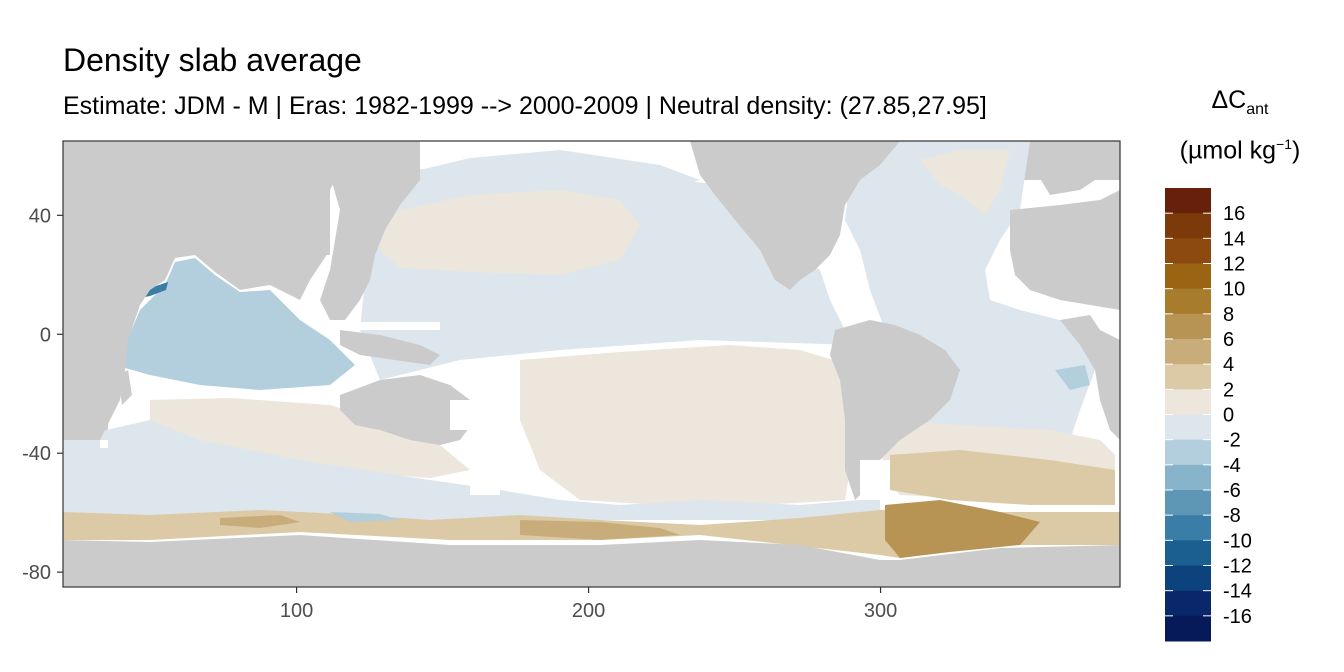 This screenshot has width=1344, height=672. Describe the element at coordinates (471, 470) in the screenshot. I see `region-southern-ocean-indian` at that location.